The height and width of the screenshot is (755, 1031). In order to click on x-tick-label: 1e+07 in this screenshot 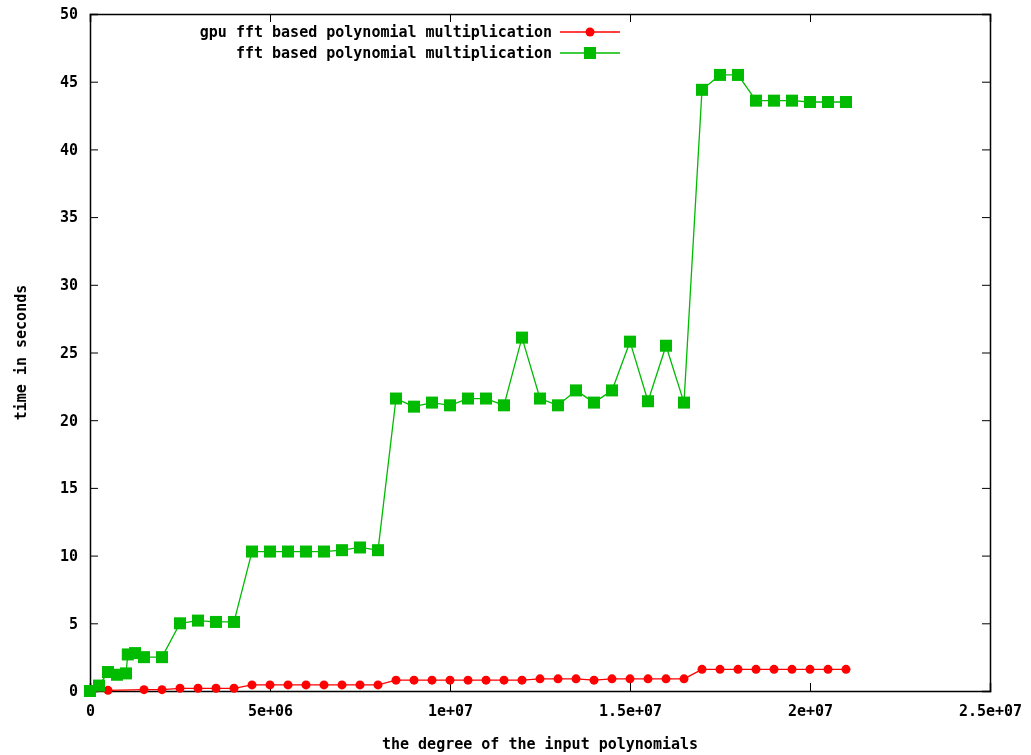, I will do `click(450, 710)`.